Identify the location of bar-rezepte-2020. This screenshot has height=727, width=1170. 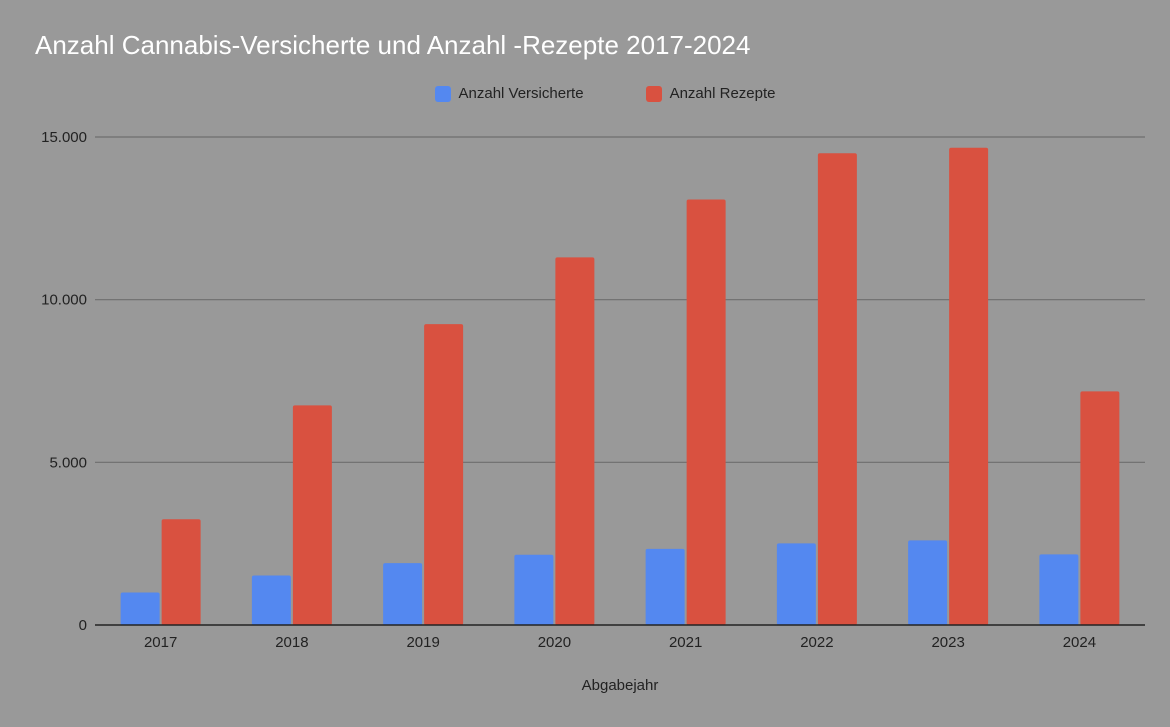
(575, 441).